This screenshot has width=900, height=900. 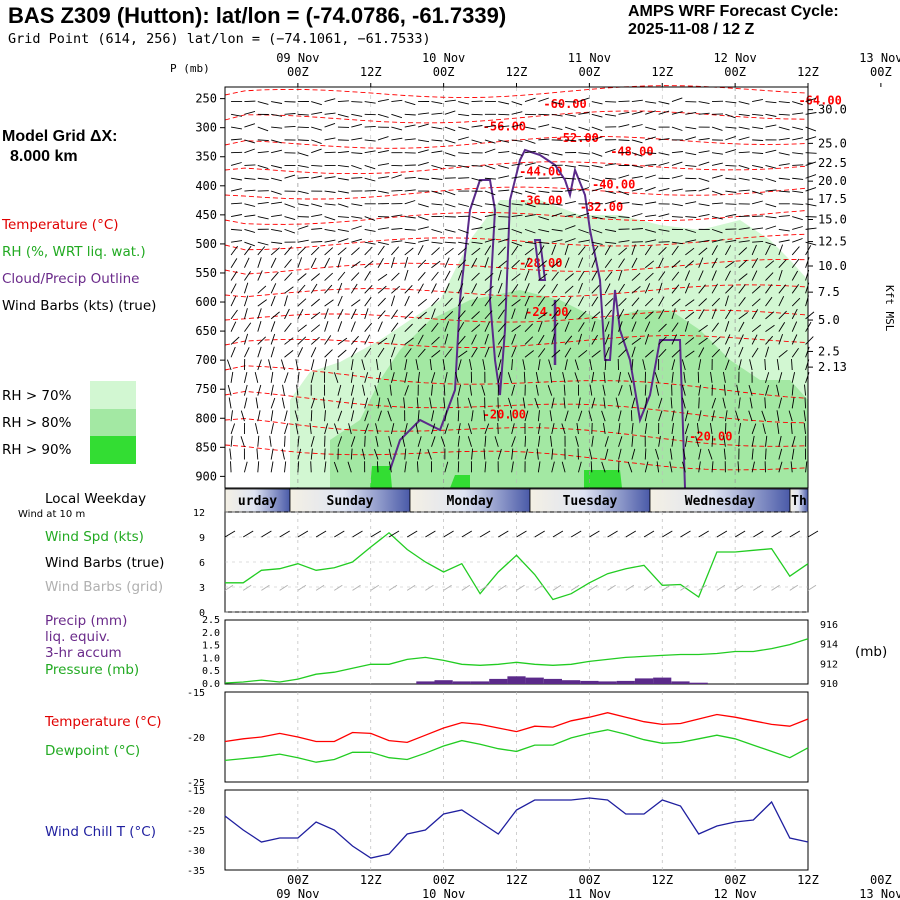 What do you see at coordinates (105, 563) in the screenshot?
I see `wind-barbs-true-label: Wind Barbs (true)` at bounding box center [105, 563].